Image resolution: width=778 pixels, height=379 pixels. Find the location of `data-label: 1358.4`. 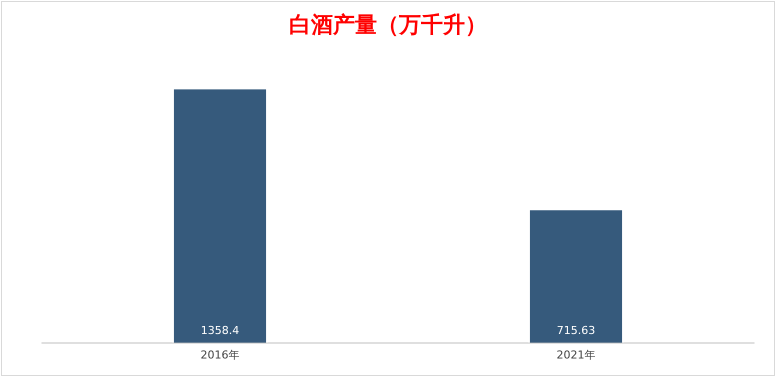

data-label: 1358.4 is located at coordinates (220, 331).